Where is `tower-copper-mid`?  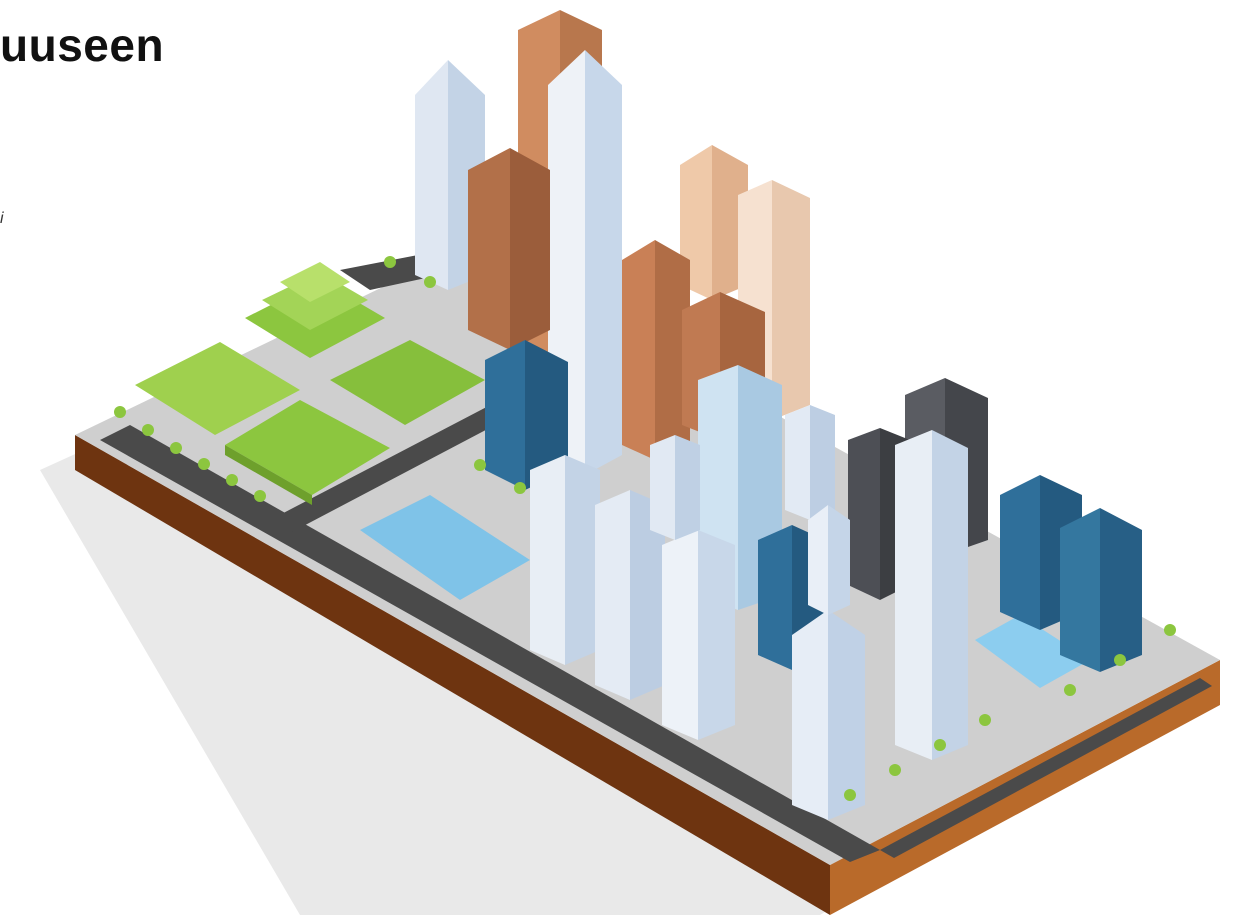
tower-copper-mid is located at coordinates (638, 350).